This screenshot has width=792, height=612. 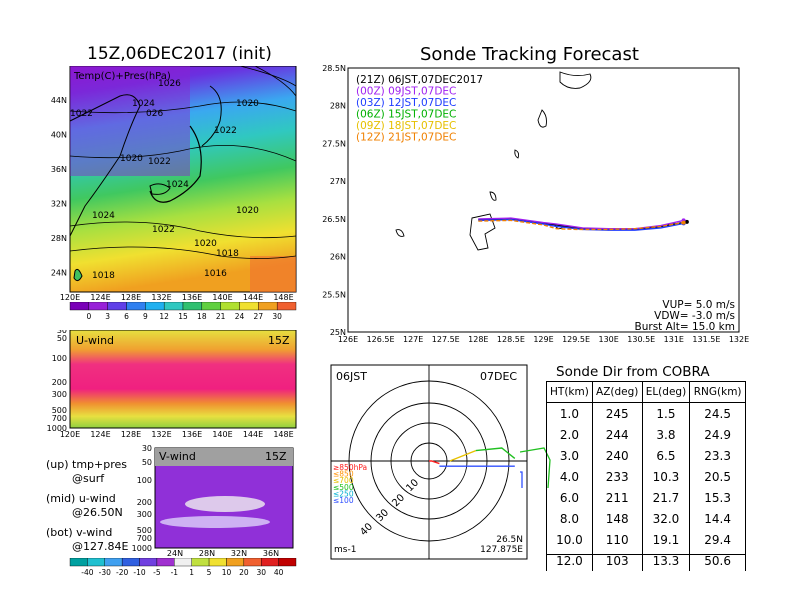 What do you see at coordinates (100, 546) in the screenshot?
I see `note-bot-level: @127.84E` at bounding box center [100, 546].